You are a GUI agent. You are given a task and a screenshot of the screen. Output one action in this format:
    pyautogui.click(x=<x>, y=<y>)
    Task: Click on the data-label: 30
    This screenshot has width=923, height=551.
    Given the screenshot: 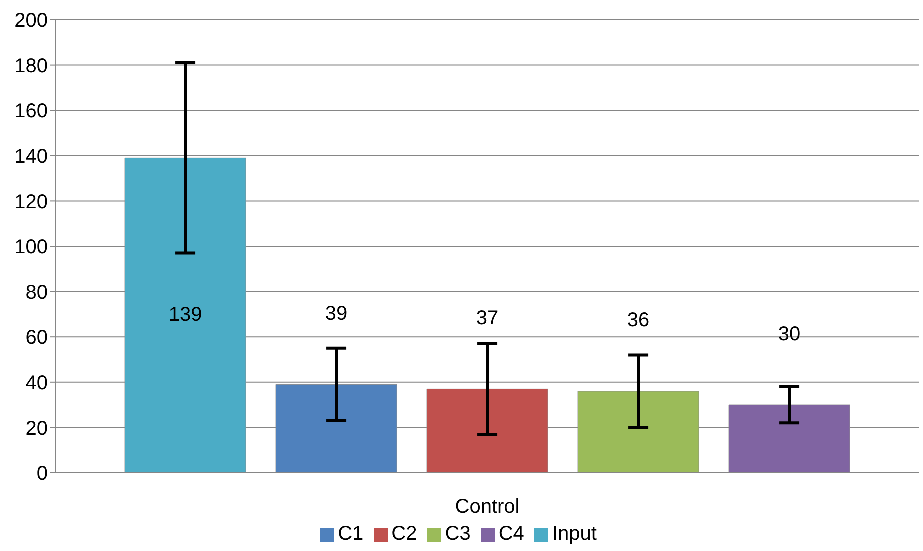 What is the action you would take?
    pyautogui.click(x=789, y=334)
    